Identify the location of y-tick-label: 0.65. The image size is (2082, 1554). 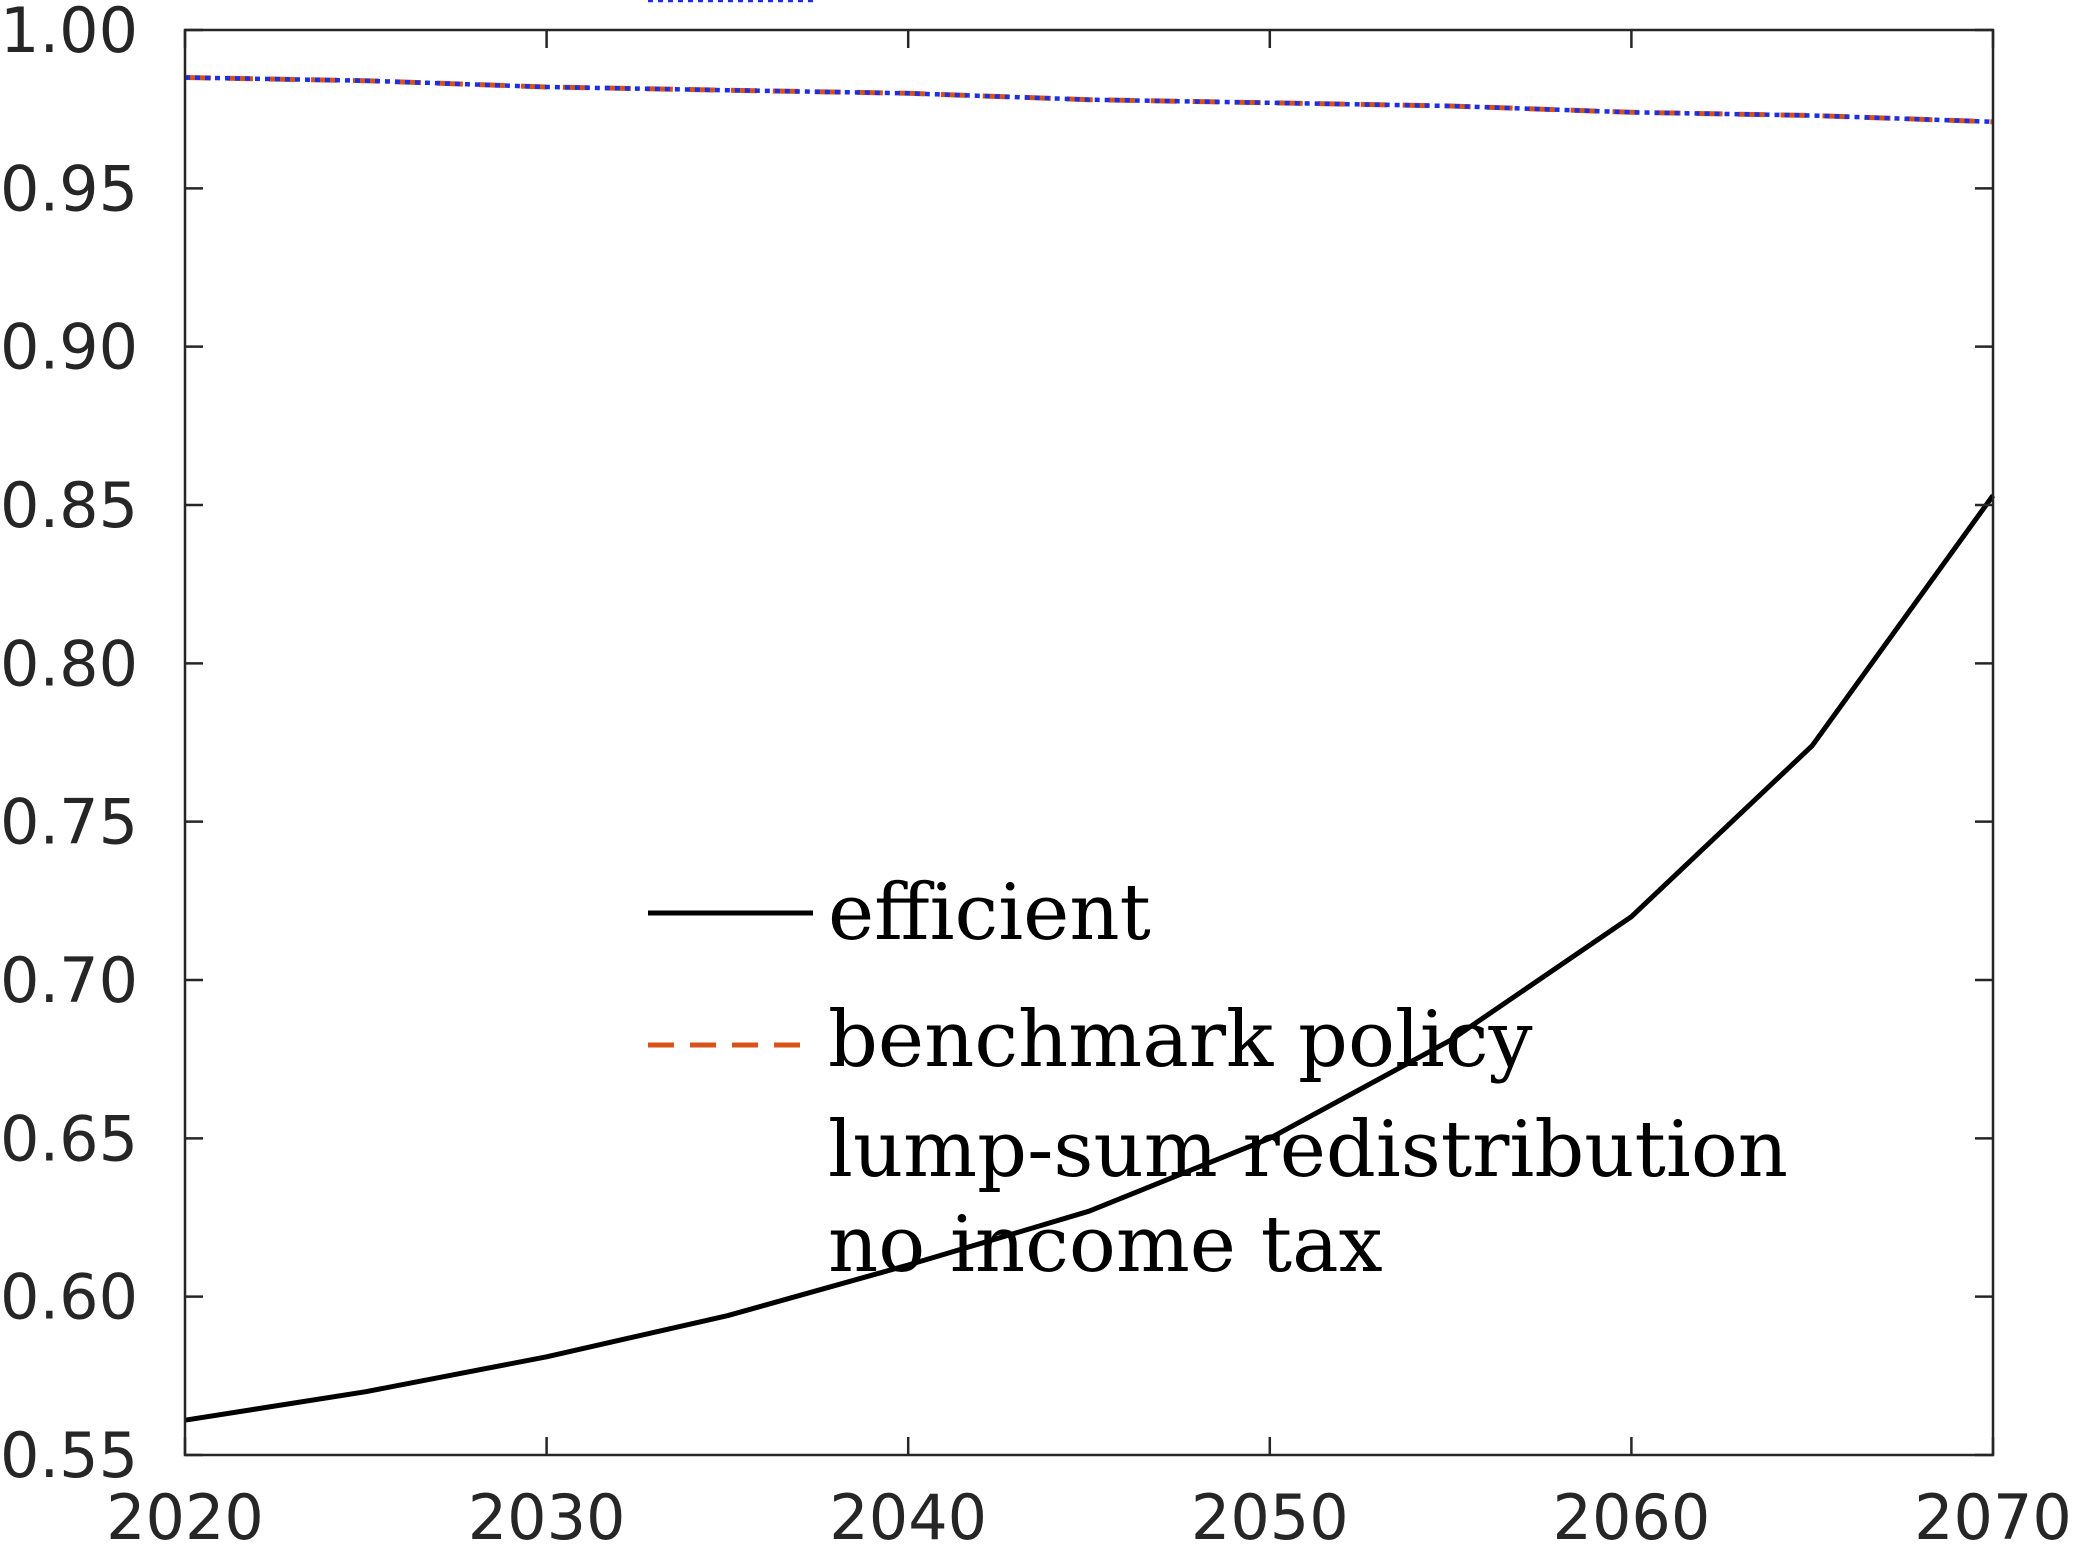
(69, 1138).